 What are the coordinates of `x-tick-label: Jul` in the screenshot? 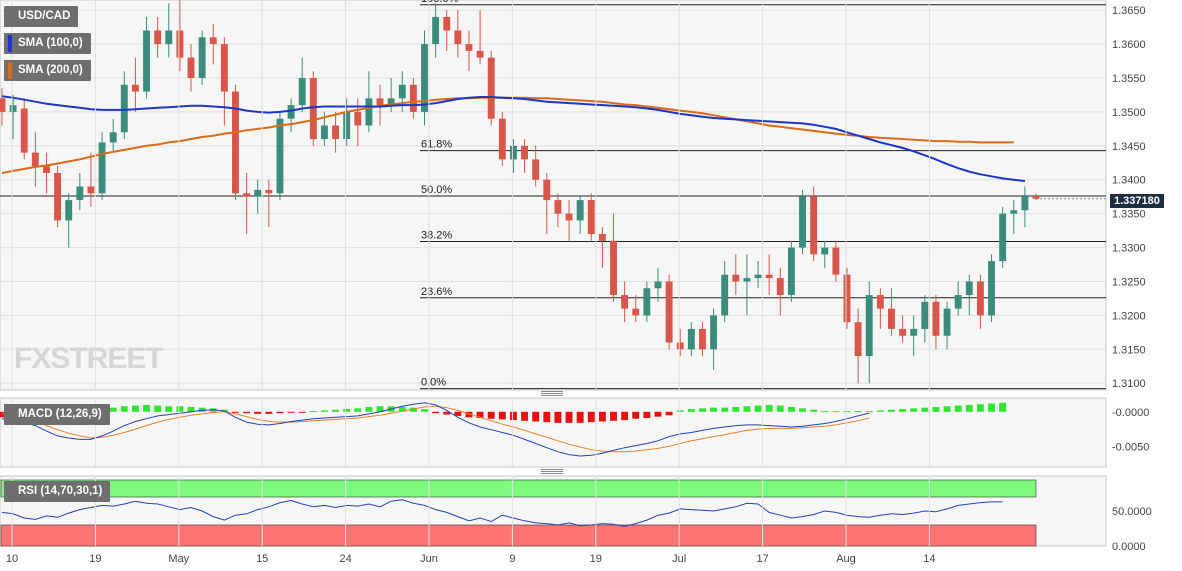 It's located at (679, 559).